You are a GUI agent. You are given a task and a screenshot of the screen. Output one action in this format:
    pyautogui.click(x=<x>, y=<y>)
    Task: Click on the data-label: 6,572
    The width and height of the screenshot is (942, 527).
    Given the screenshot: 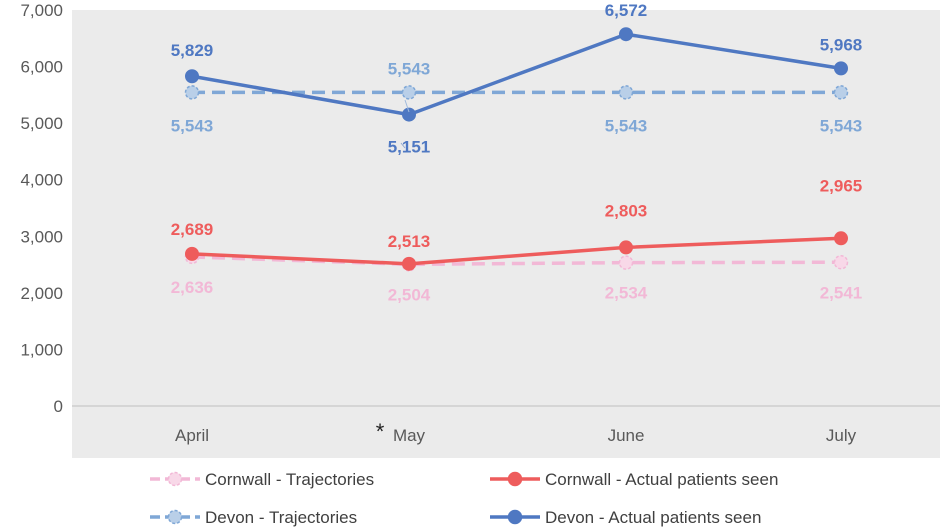 What is the action you would take?
    pyautogui.click(x=626, y=10)
    